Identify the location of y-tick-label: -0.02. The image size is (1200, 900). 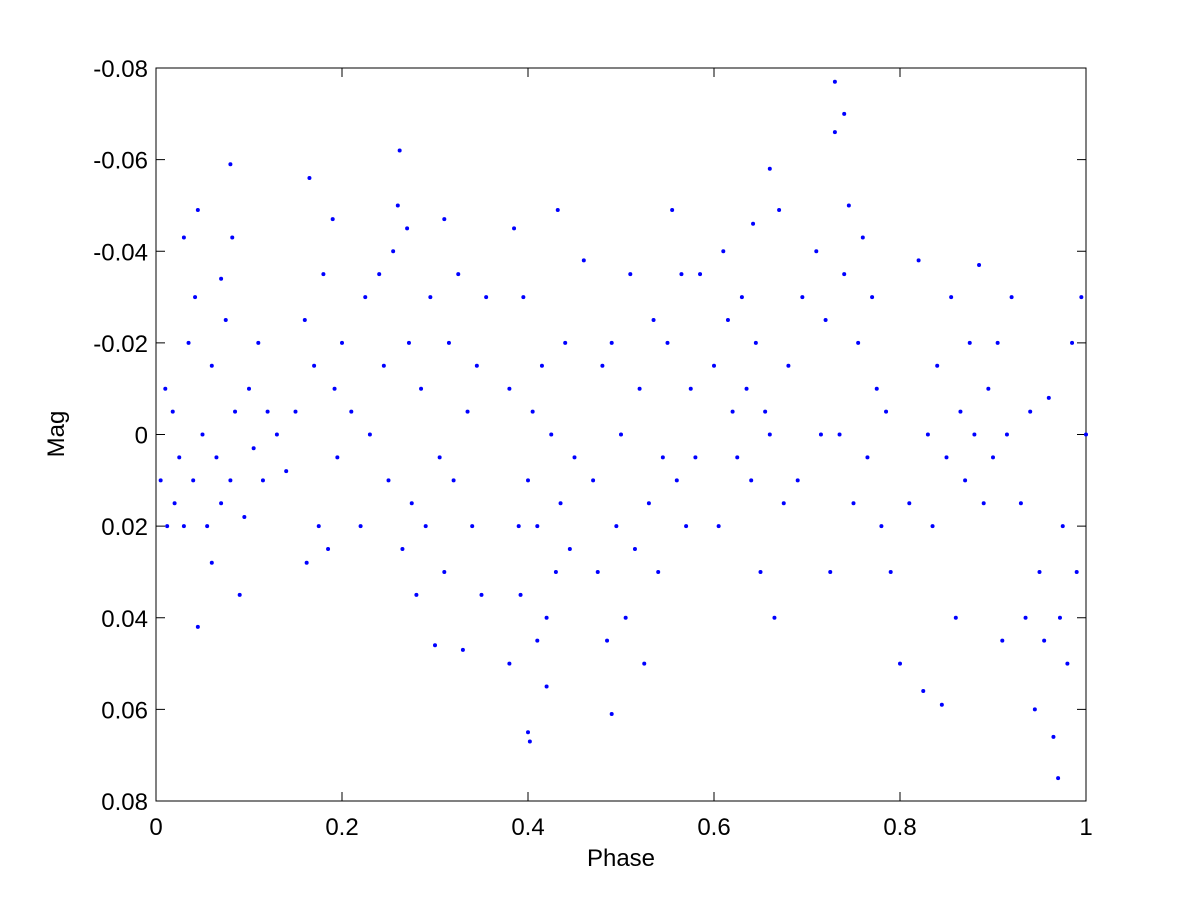
(120, 344).